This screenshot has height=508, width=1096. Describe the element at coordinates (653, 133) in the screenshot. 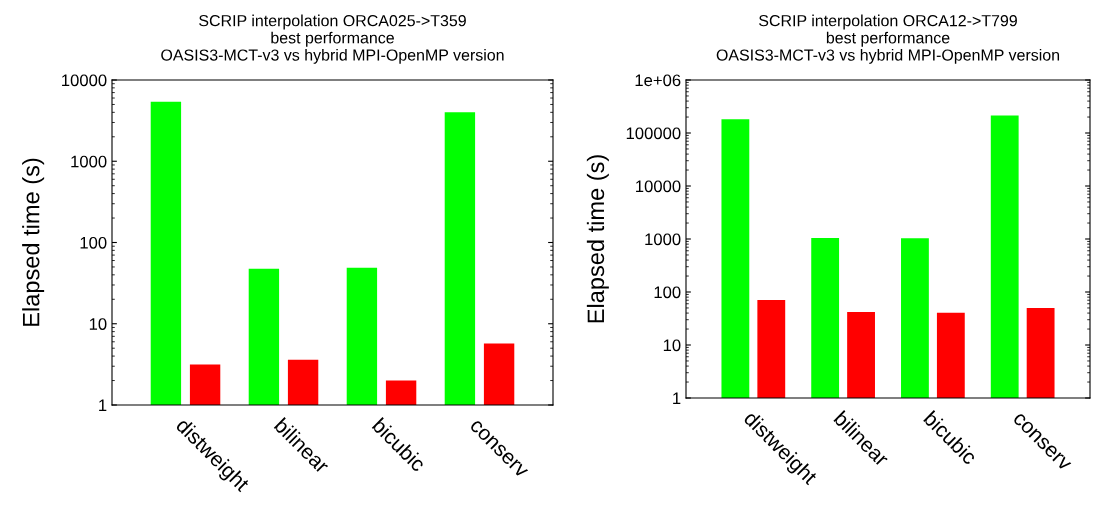

I see `y-tick-label: 100000` at that location.